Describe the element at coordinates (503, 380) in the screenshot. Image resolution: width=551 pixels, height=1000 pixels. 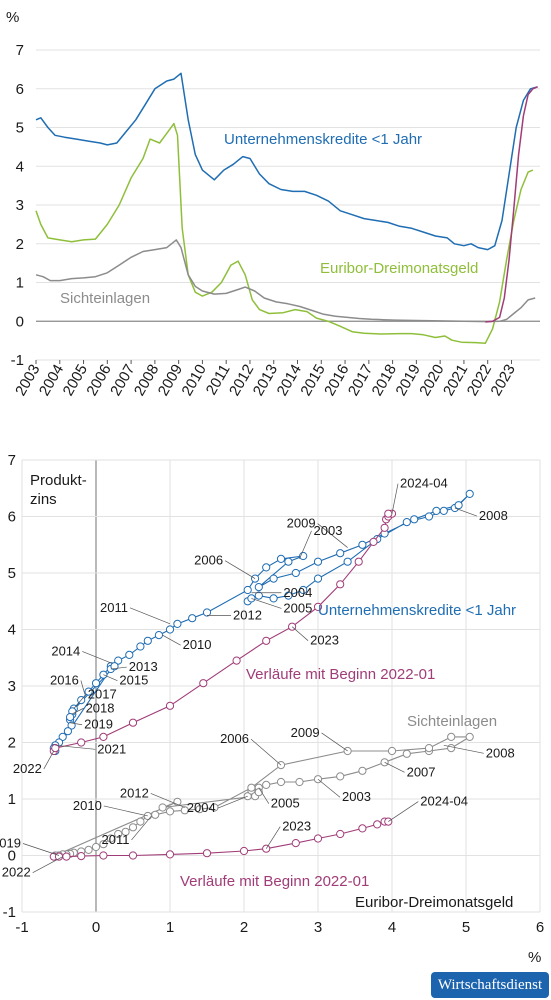
I see `top-x-tick-label: 2023` at that location.